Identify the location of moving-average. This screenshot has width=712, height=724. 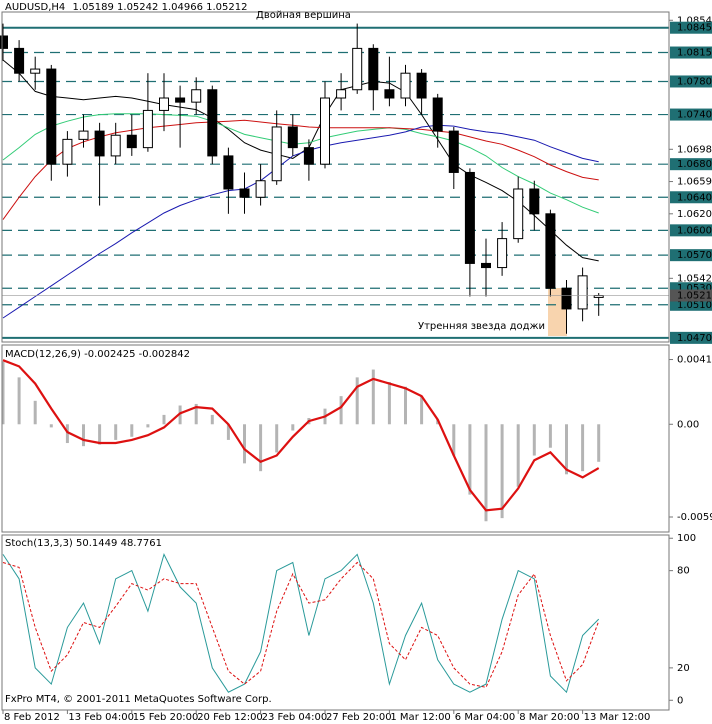
(300, 163).